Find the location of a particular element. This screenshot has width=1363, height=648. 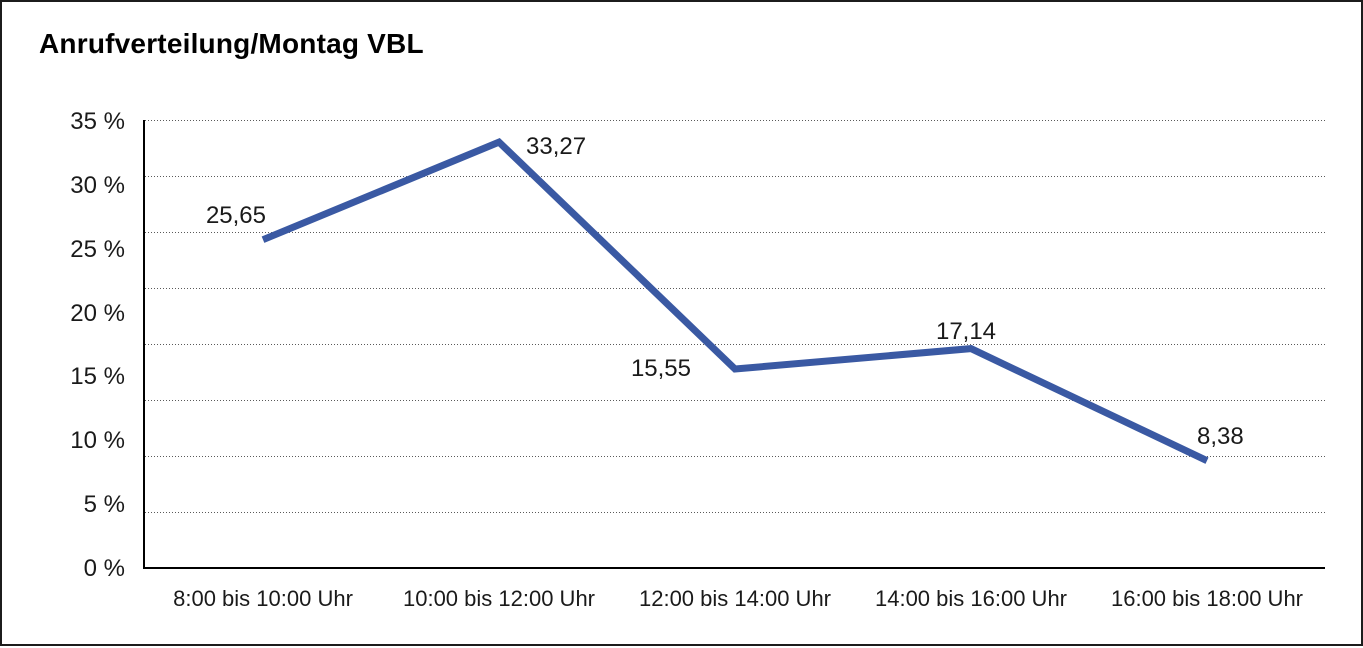

x-axis-category-label: 8:00 bis 10:00 Uhr is located at coordinates (263, 598).